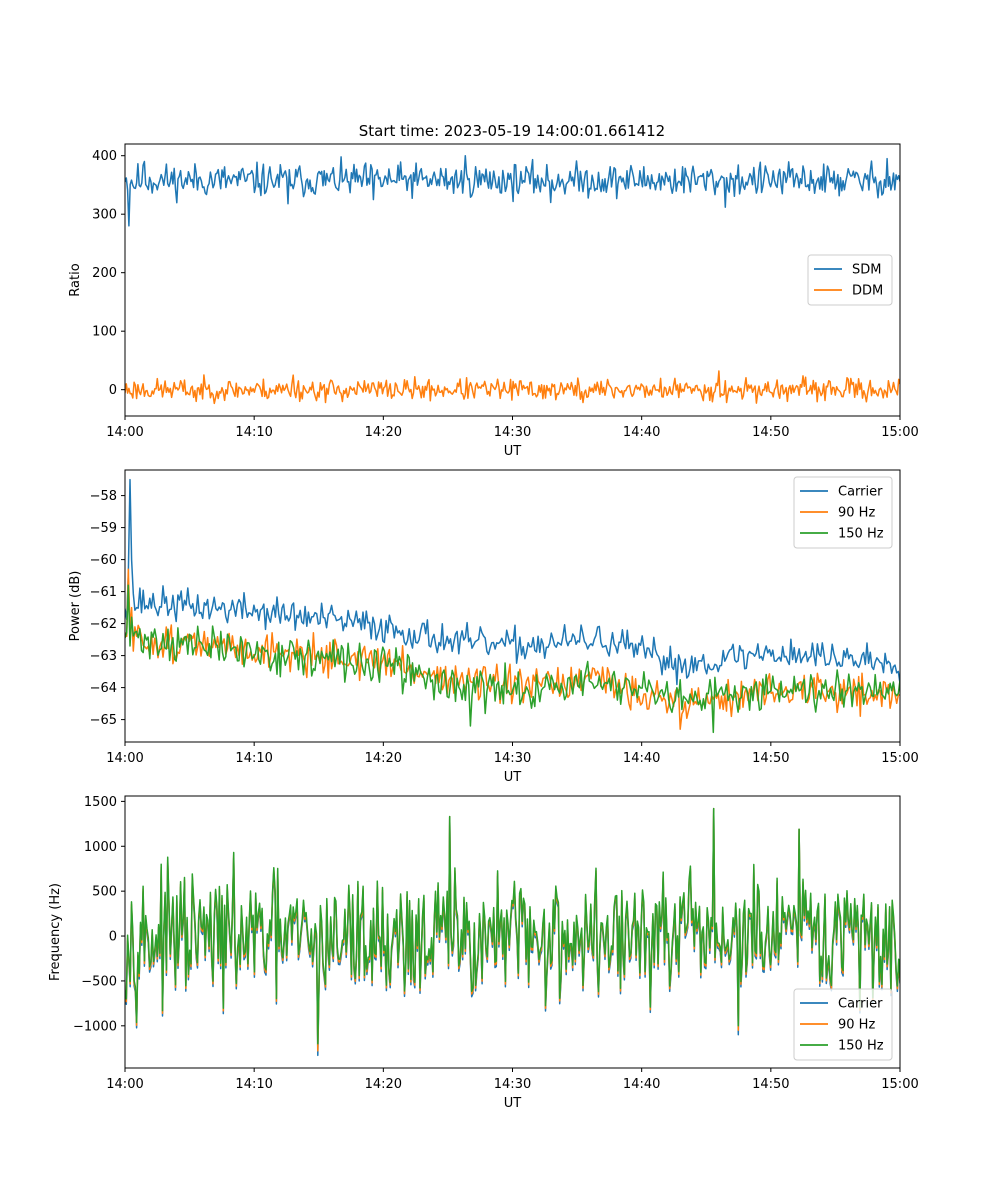 This screenshot has width=1000, height=1200. I want to click on y-tick-label: −65, so click(103, 720).